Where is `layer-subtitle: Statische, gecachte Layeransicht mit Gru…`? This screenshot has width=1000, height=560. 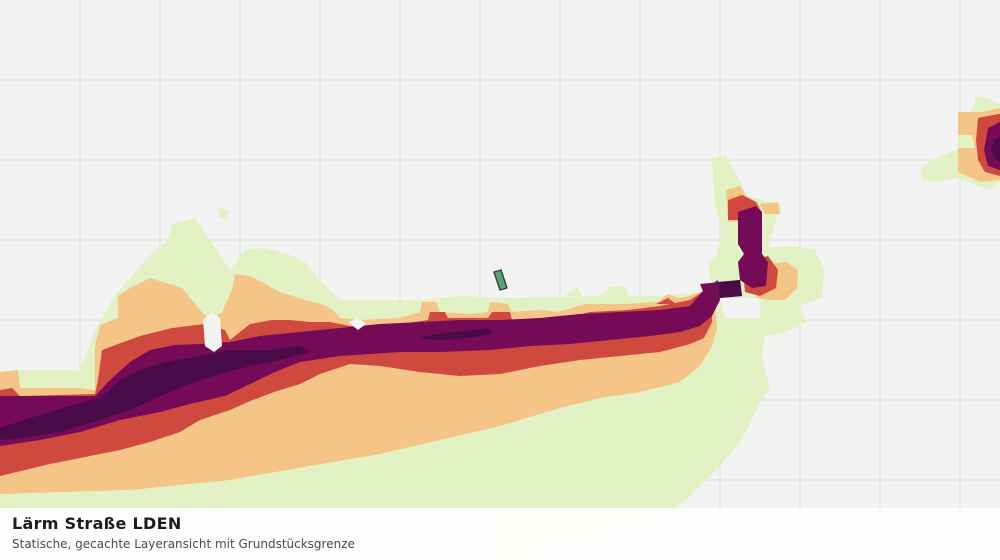
layer-subtitle: Statische, gecachte Layeransicht mit Gru… is located at coordinates (183, 544).